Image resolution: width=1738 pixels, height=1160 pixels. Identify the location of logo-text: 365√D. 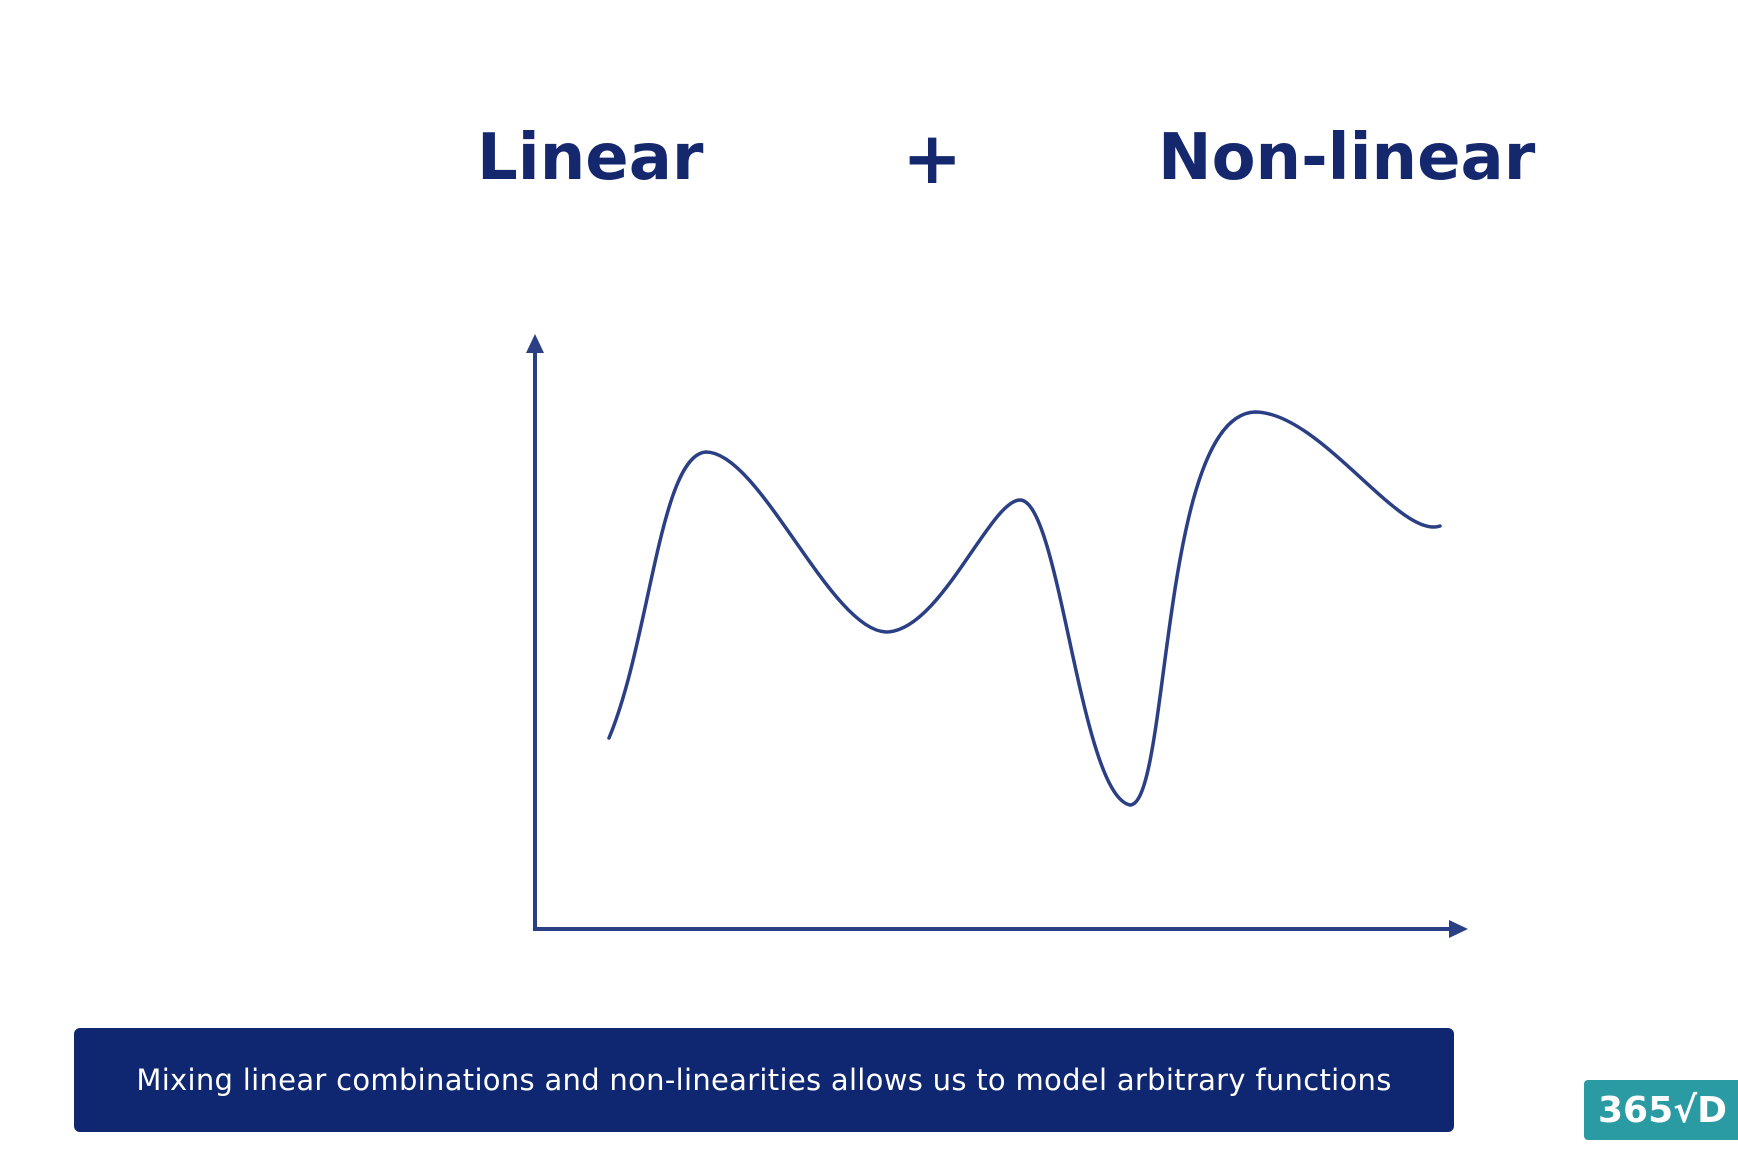
(1663, 1110).